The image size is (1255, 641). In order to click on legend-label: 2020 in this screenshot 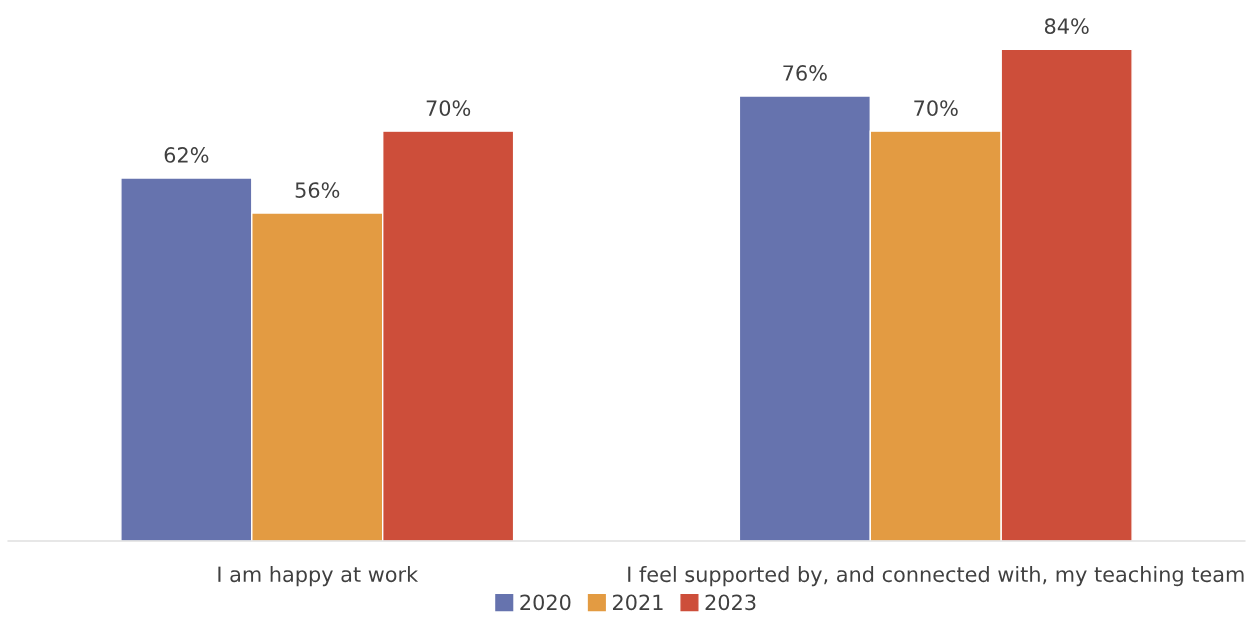, I will do `click(545, 602)`.